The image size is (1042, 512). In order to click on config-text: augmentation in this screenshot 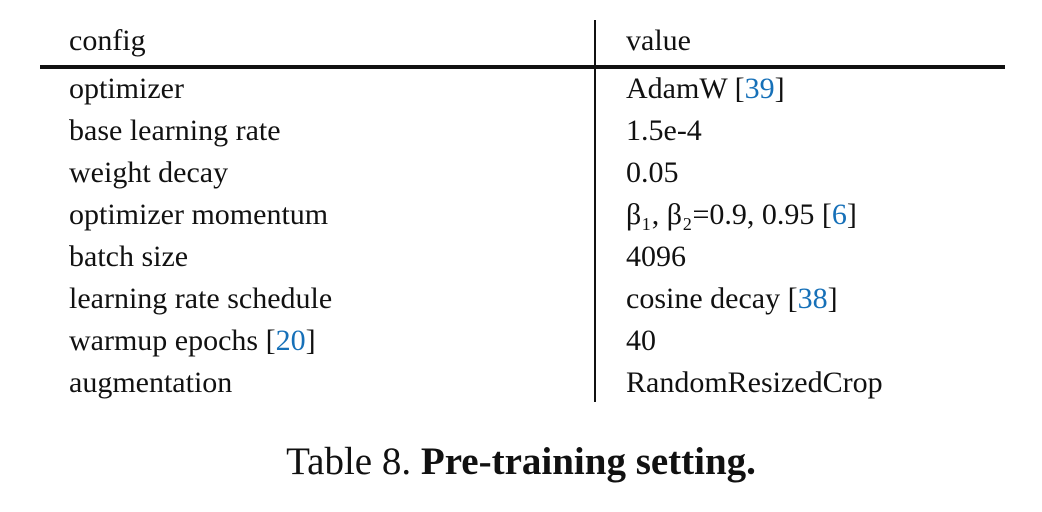, I will do `click(151, 382)`.